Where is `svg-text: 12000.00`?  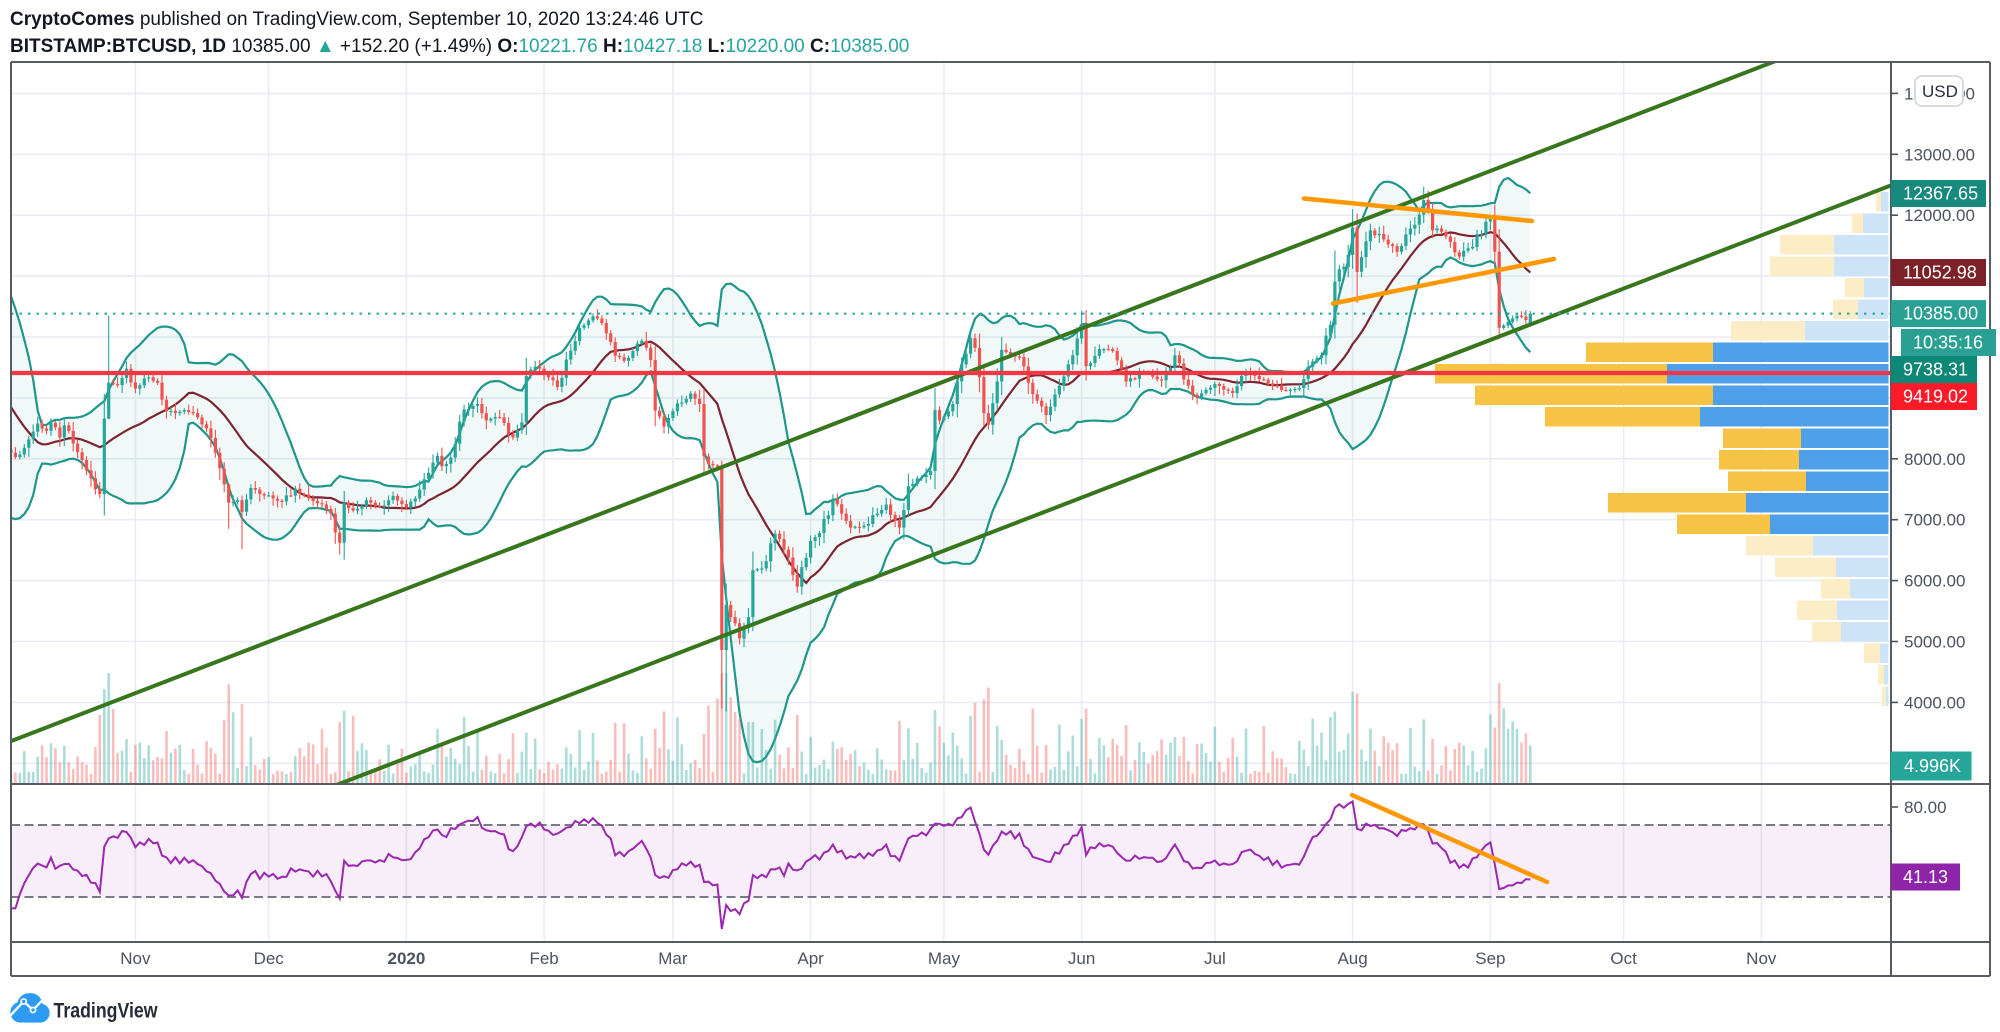 svg-text: 12000.00 is located at coordinates (1939, 215).